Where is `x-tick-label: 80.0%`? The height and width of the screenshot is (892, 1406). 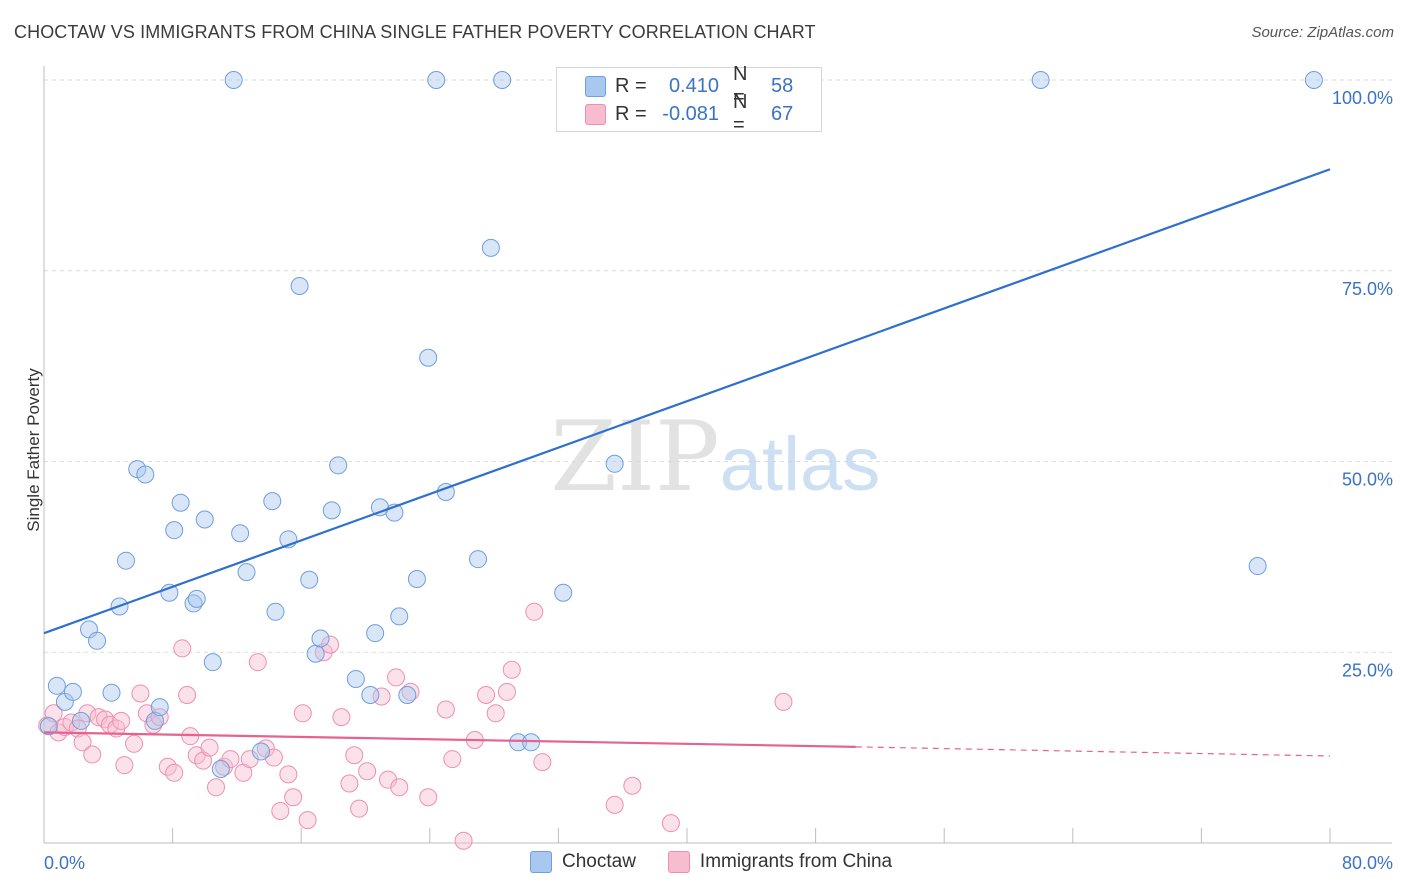
x-tick-label: 80.0% is located at coordinates (1367, 863).